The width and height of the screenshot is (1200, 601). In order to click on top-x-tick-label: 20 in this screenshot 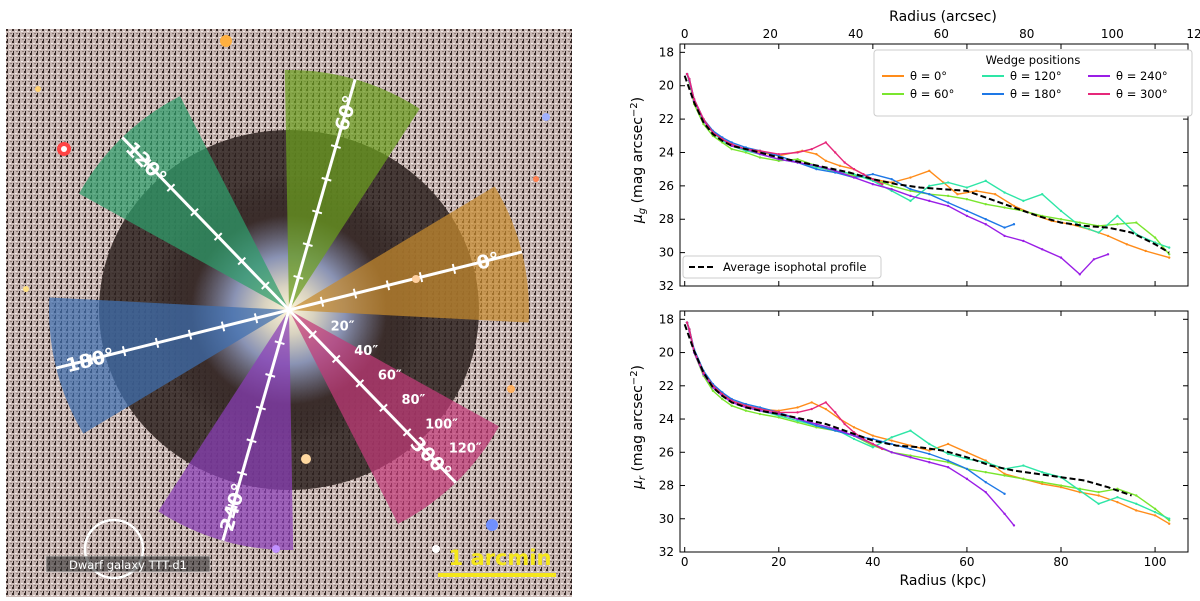, I will do `click(770, 34)`.